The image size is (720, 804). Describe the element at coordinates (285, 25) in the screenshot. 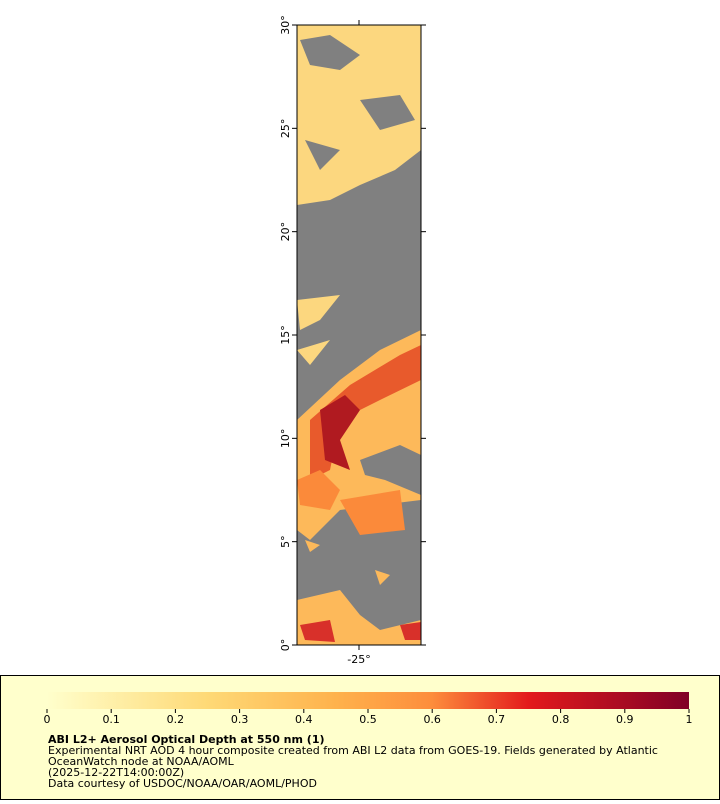

I see `lat-label: 30°` at that location.